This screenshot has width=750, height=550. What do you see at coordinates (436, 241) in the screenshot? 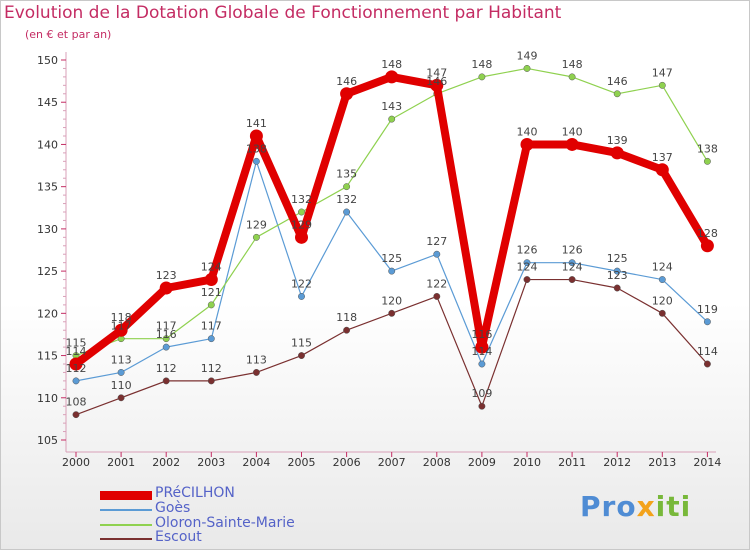
I see `data-label: 127` at bounding box center [436, 241].